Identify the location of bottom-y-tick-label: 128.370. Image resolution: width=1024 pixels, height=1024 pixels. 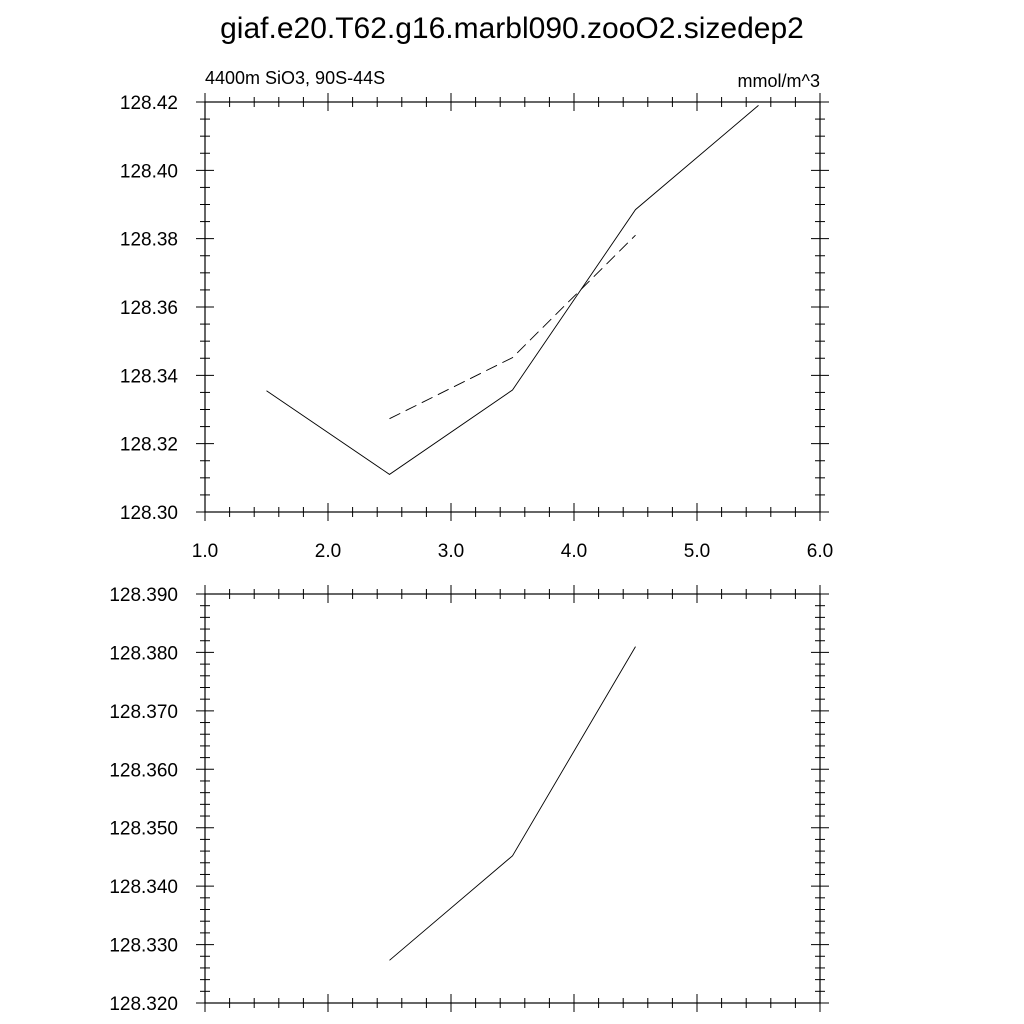
(143, 712).